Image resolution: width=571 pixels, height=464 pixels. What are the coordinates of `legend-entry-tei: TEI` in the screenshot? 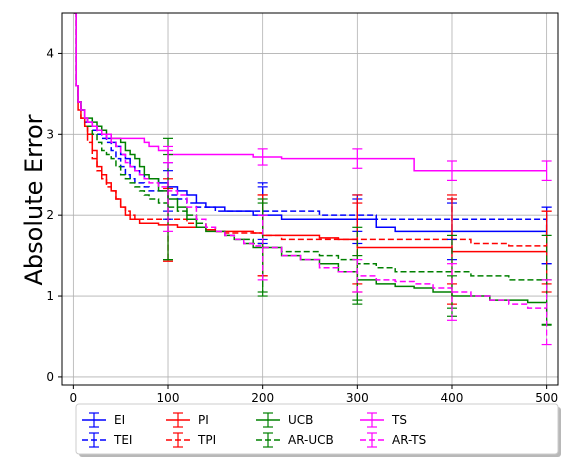 It's located at (107, 440).